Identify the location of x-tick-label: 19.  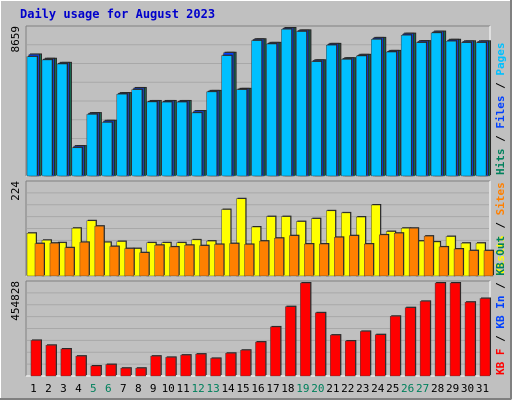
(302, 388).